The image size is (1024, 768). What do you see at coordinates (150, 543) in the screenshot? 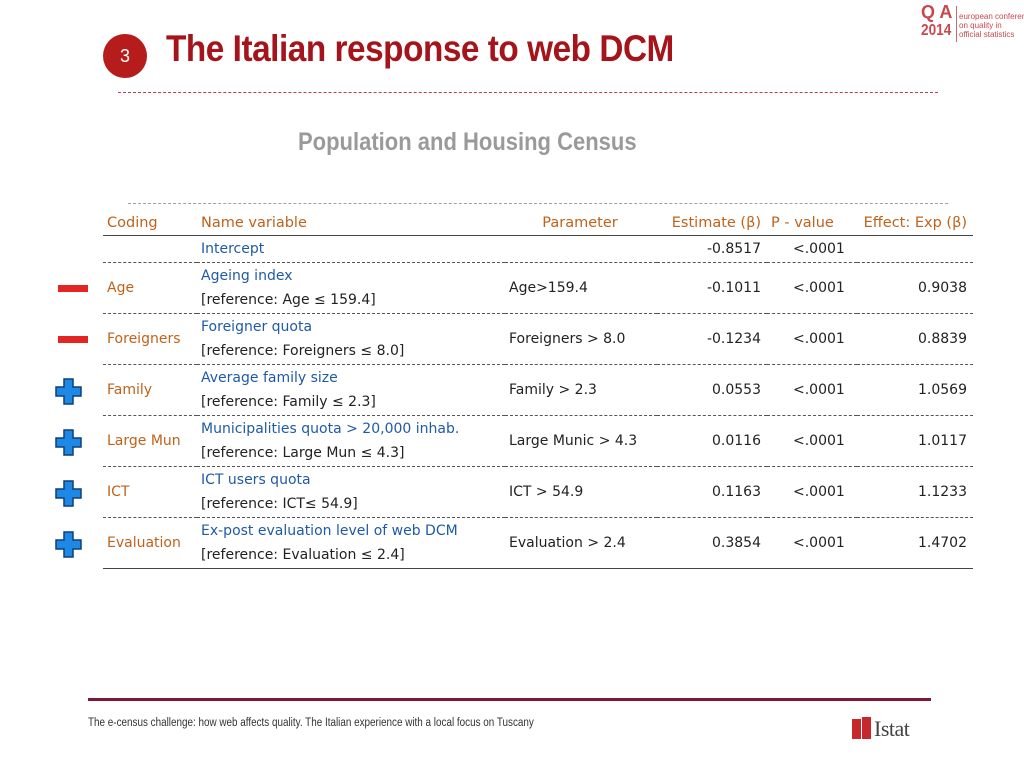
I see `cell-coding: Evaluation` at bounding box center [150, 543].